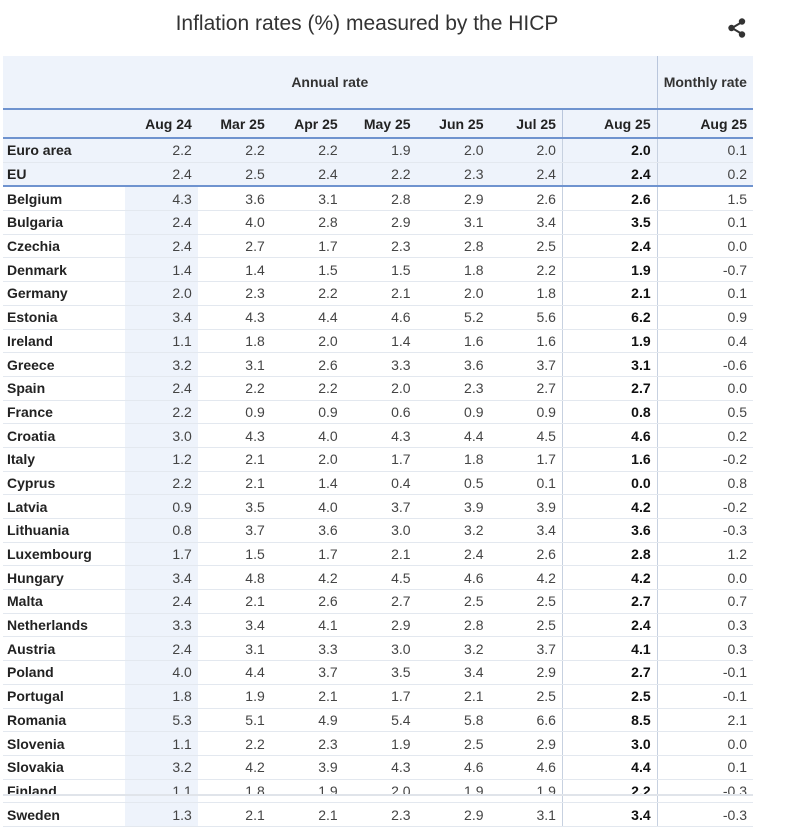 This screenshot has height=827, width=792. I want to click on table-row: Estonia 3.4 4.3 4.4 4.6 5.2 5.6 6.2 0.9, so click(378, 317).